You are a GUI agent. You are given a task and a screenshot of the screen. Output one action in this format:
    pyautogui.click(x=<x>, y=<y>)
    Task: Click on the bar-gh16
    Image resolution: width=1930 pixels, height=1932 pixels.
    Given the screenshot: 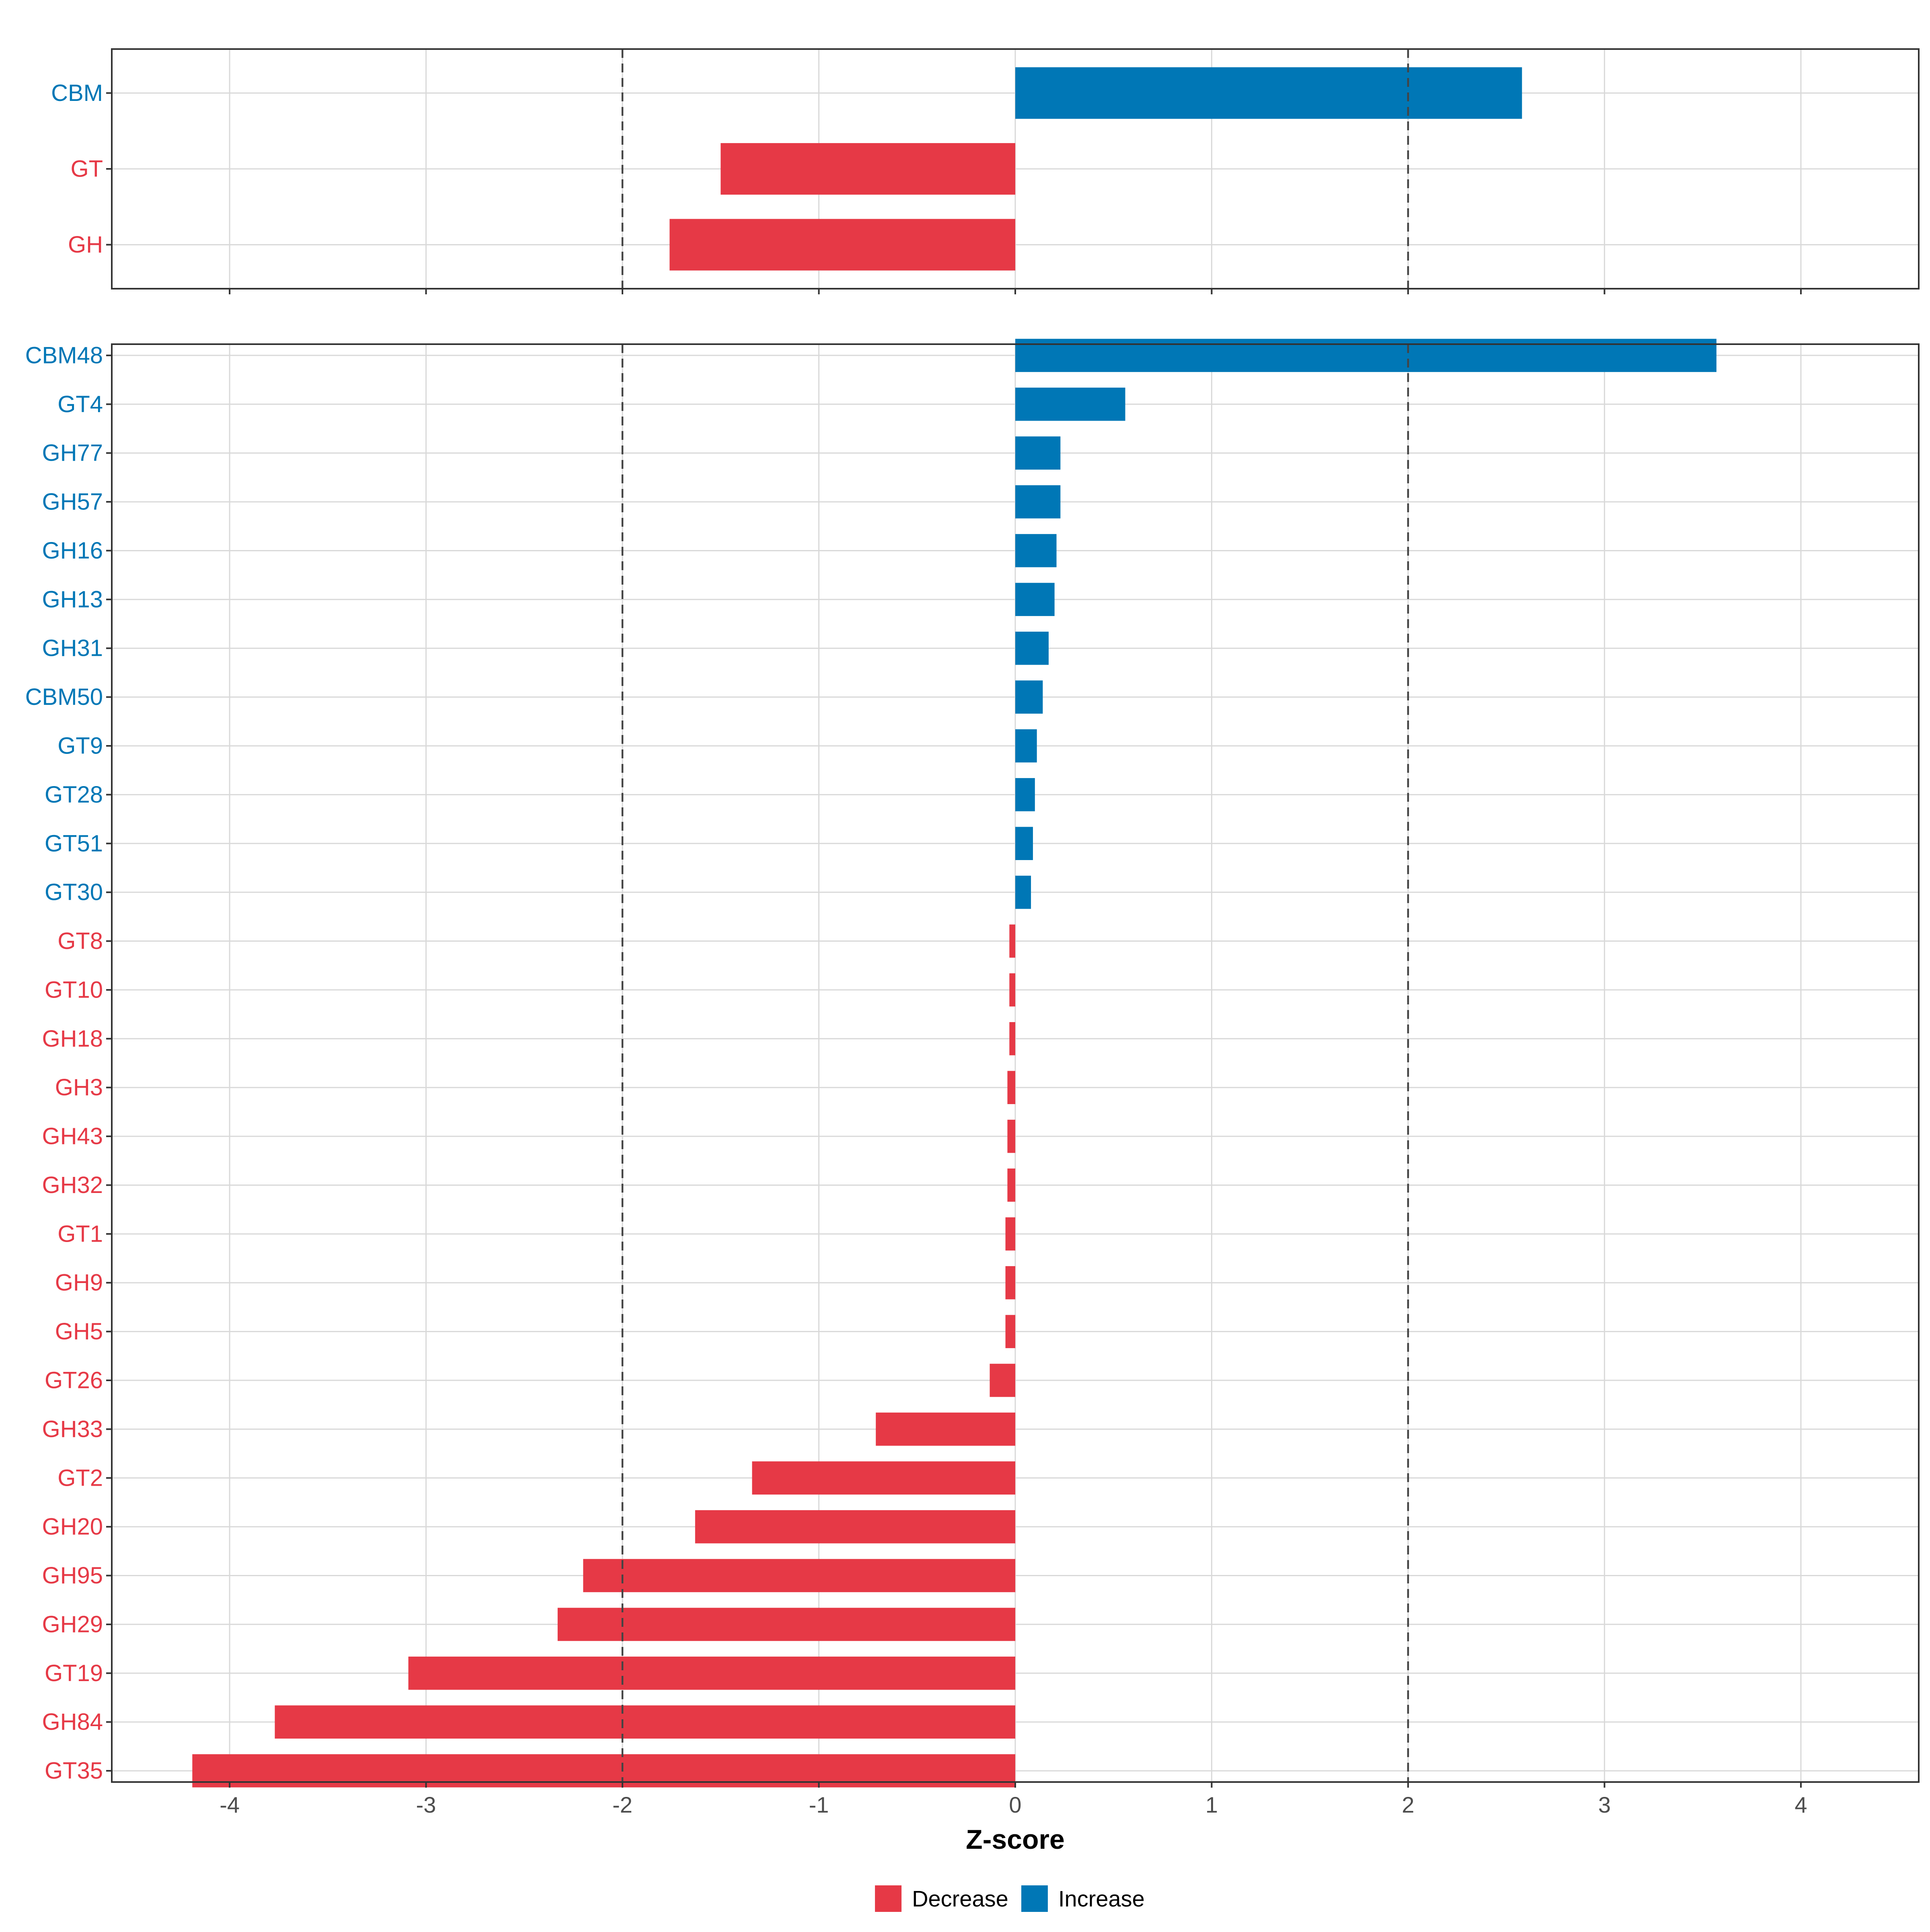 What is the action you would take?
    pyautogui.click(x=1036, y=550)
    